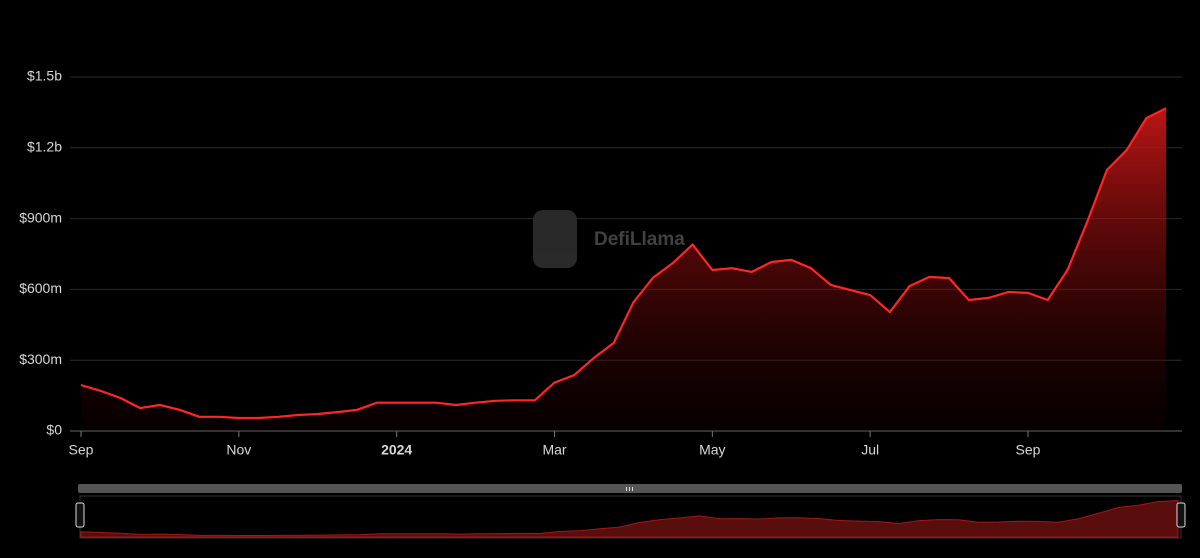  What do you see at coordinates (238, 450) in the screenshot?
I see `x-tick-label: Nov` at bounding box center [238, 450].